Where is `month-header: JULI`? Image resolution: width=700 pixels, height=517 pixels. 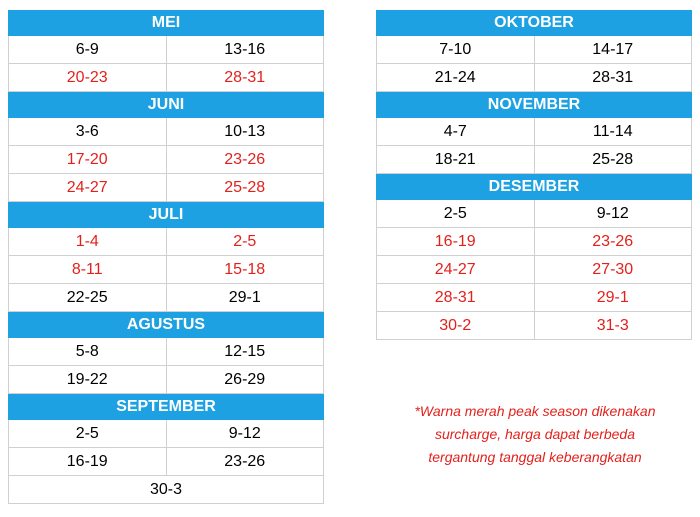 month-header: JULI is located at coordinates (166, 215).